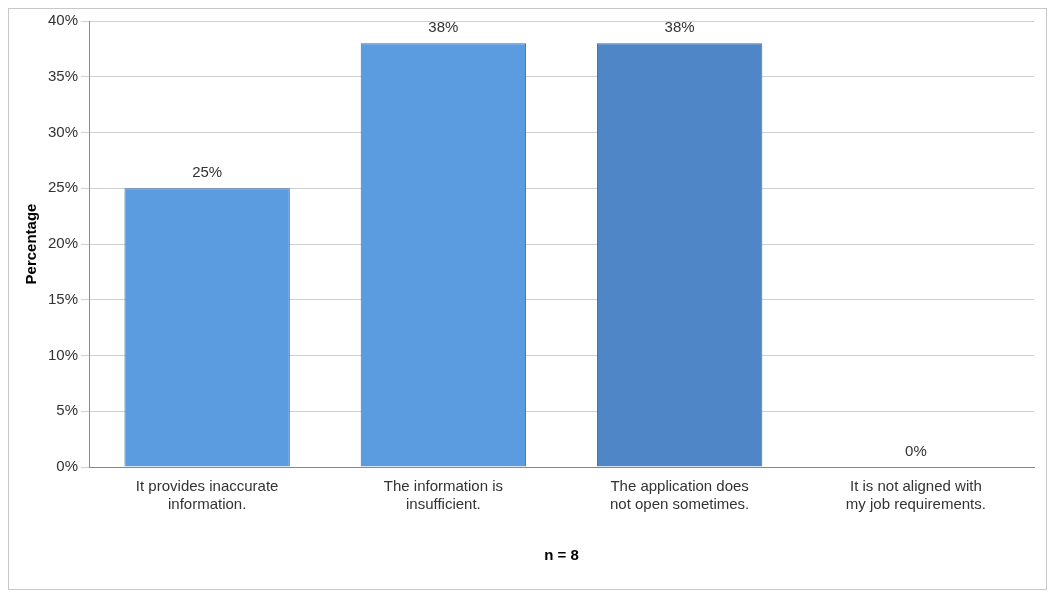 The width and height of the screenshot is (1055, 598). What do you see at coordinates (63, 75) in the screenshot?
I see `y-tick-label: 35%` at bounding box center [63, 75].